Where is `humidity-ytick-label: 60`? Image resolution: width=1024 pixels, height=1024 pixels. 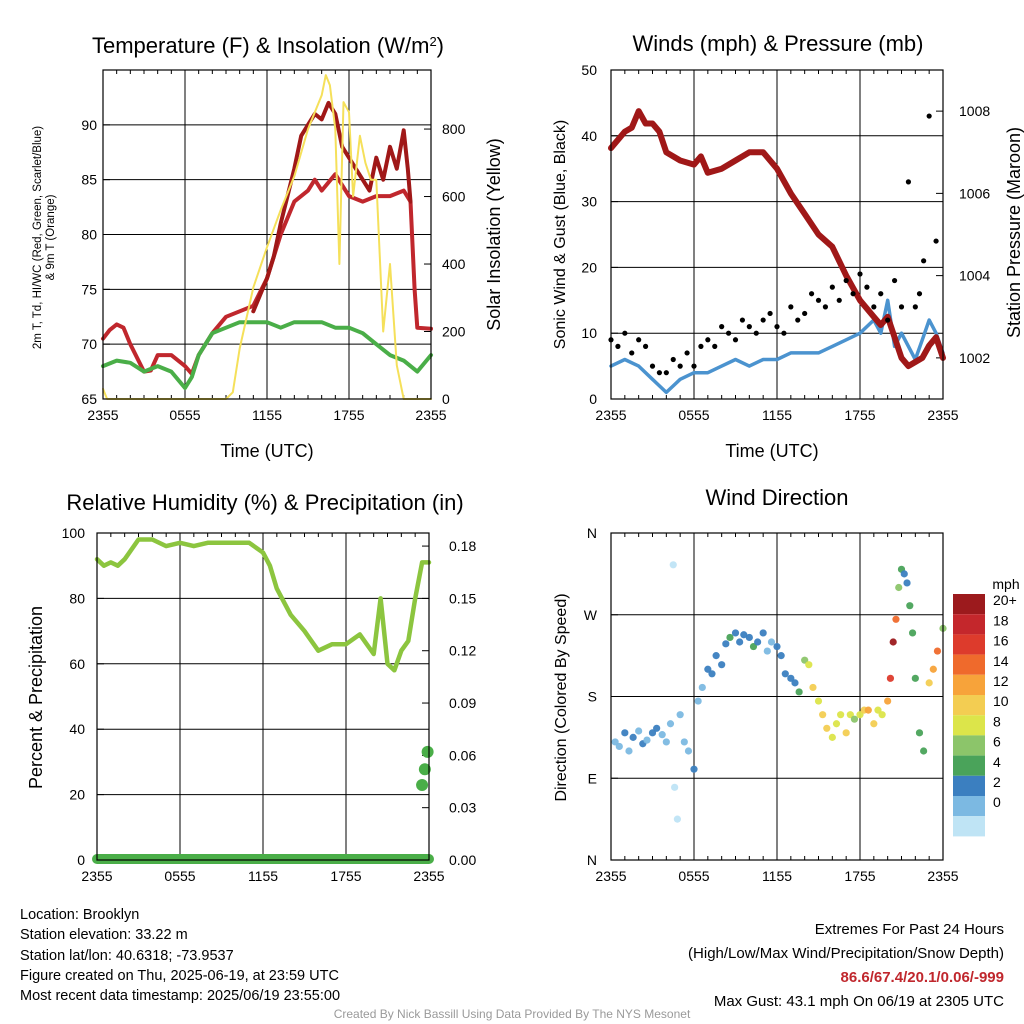 humidity-ytick-label: 60 is located at coordinates (77, 664).